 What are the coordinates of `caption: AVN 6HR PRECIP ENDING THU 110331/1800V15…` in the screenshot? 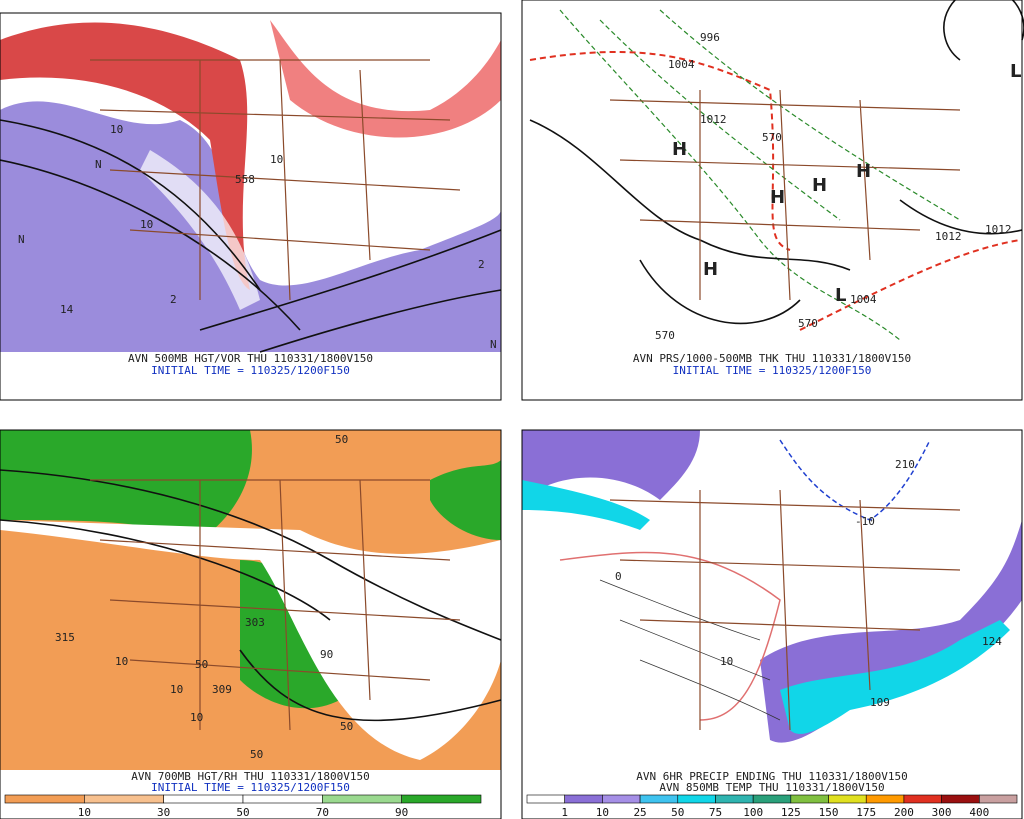 It's located at (772, 776).